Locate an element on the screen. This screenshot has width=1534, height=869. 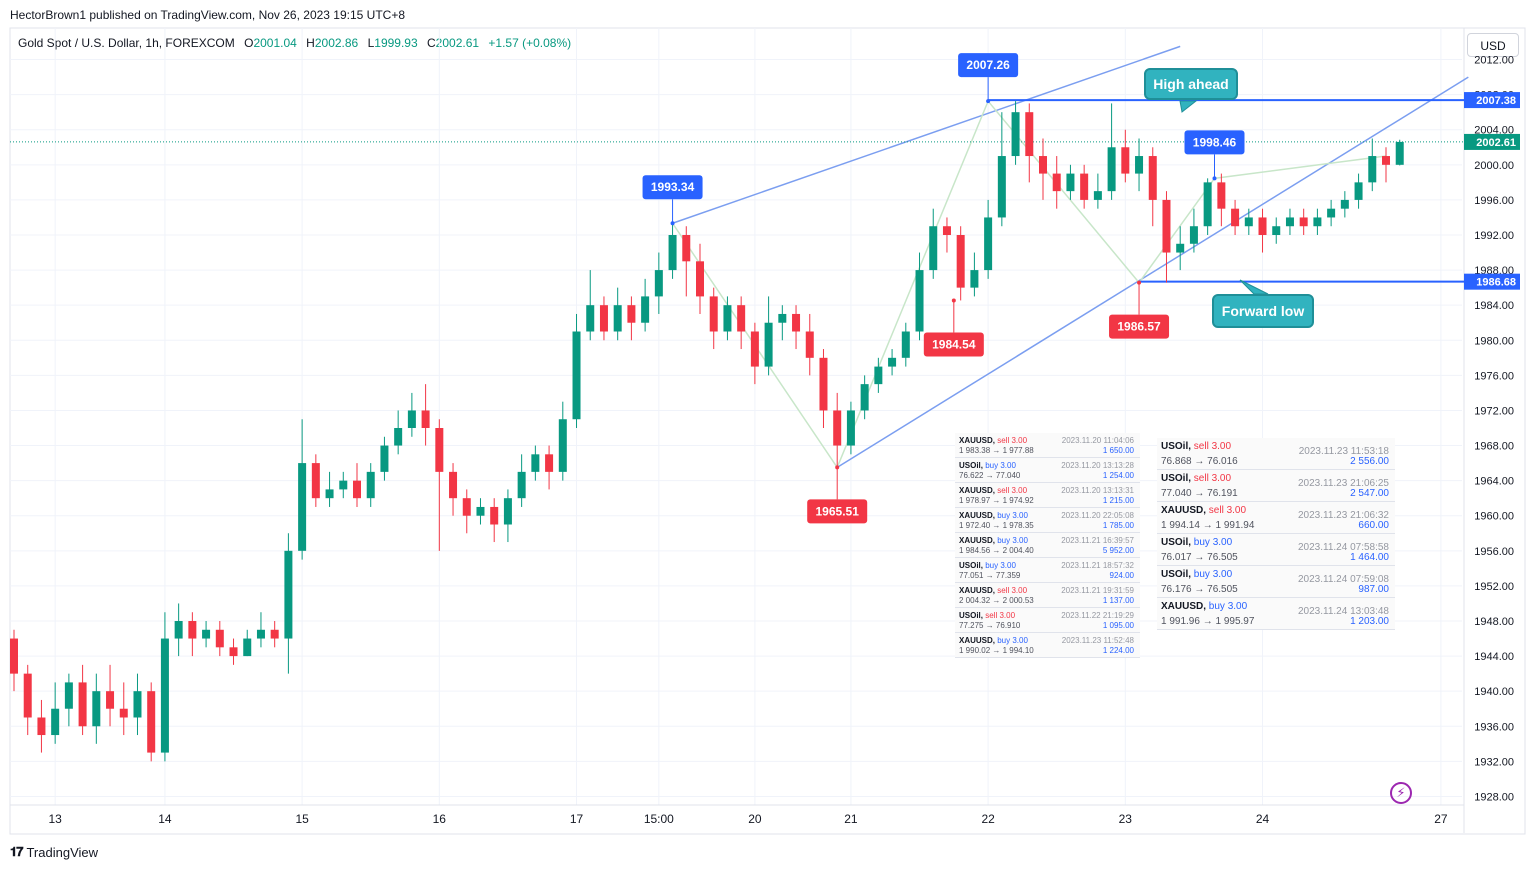
x-tick-label: 20 is located at coordinates (755, 819).